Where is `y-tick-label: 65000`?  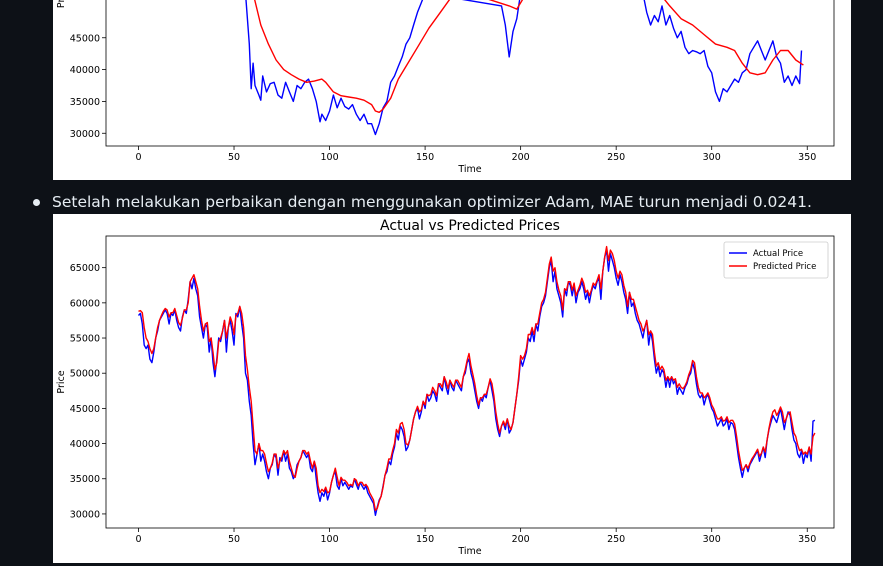 y-tick-label: 65000 is located at coordinates (85, 268).